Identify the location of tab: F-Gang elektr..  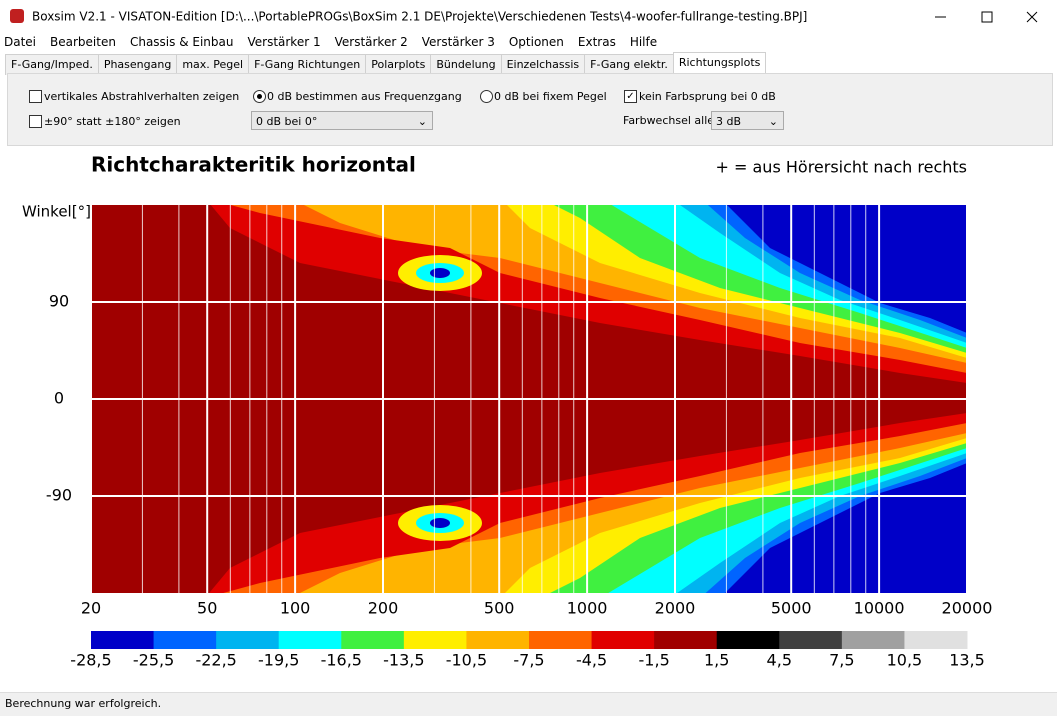
(629, 64).